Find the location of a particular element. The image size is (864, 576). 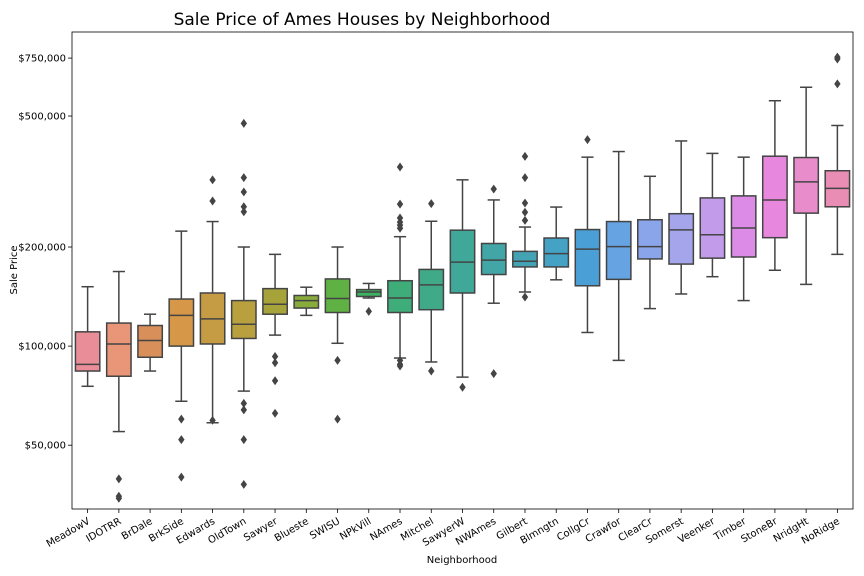

box-Mitchel is located at coordinates (431, 287).